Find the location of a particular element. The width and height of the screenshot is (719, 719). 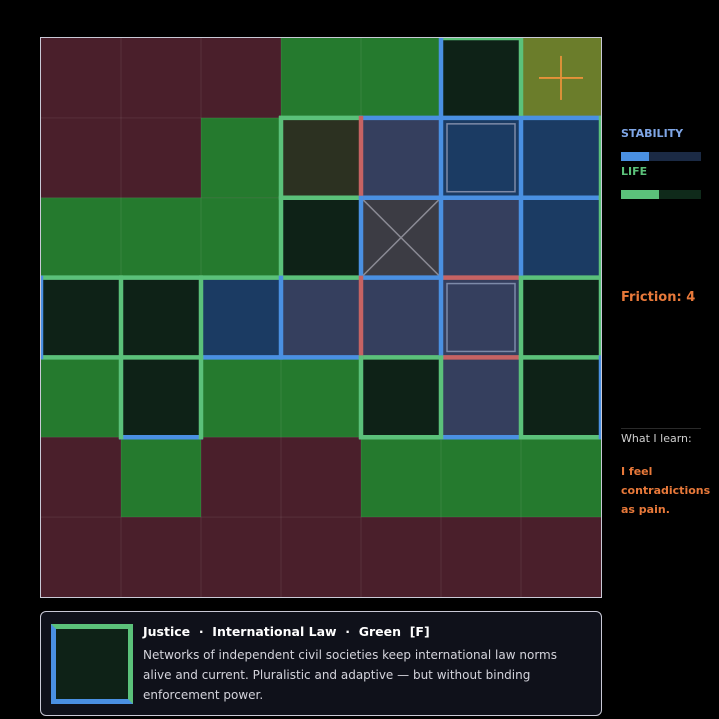

tile-title: Justice · International Law · Green [F] is located at coordinates (286, 631).